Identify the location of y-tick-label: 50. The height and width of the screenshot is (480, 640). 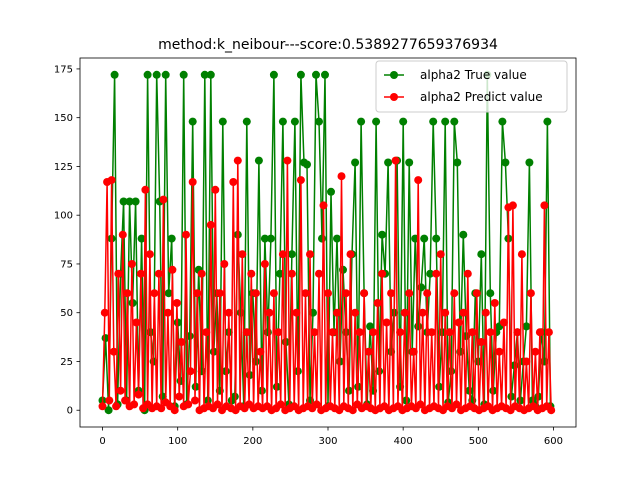
(66, 313).